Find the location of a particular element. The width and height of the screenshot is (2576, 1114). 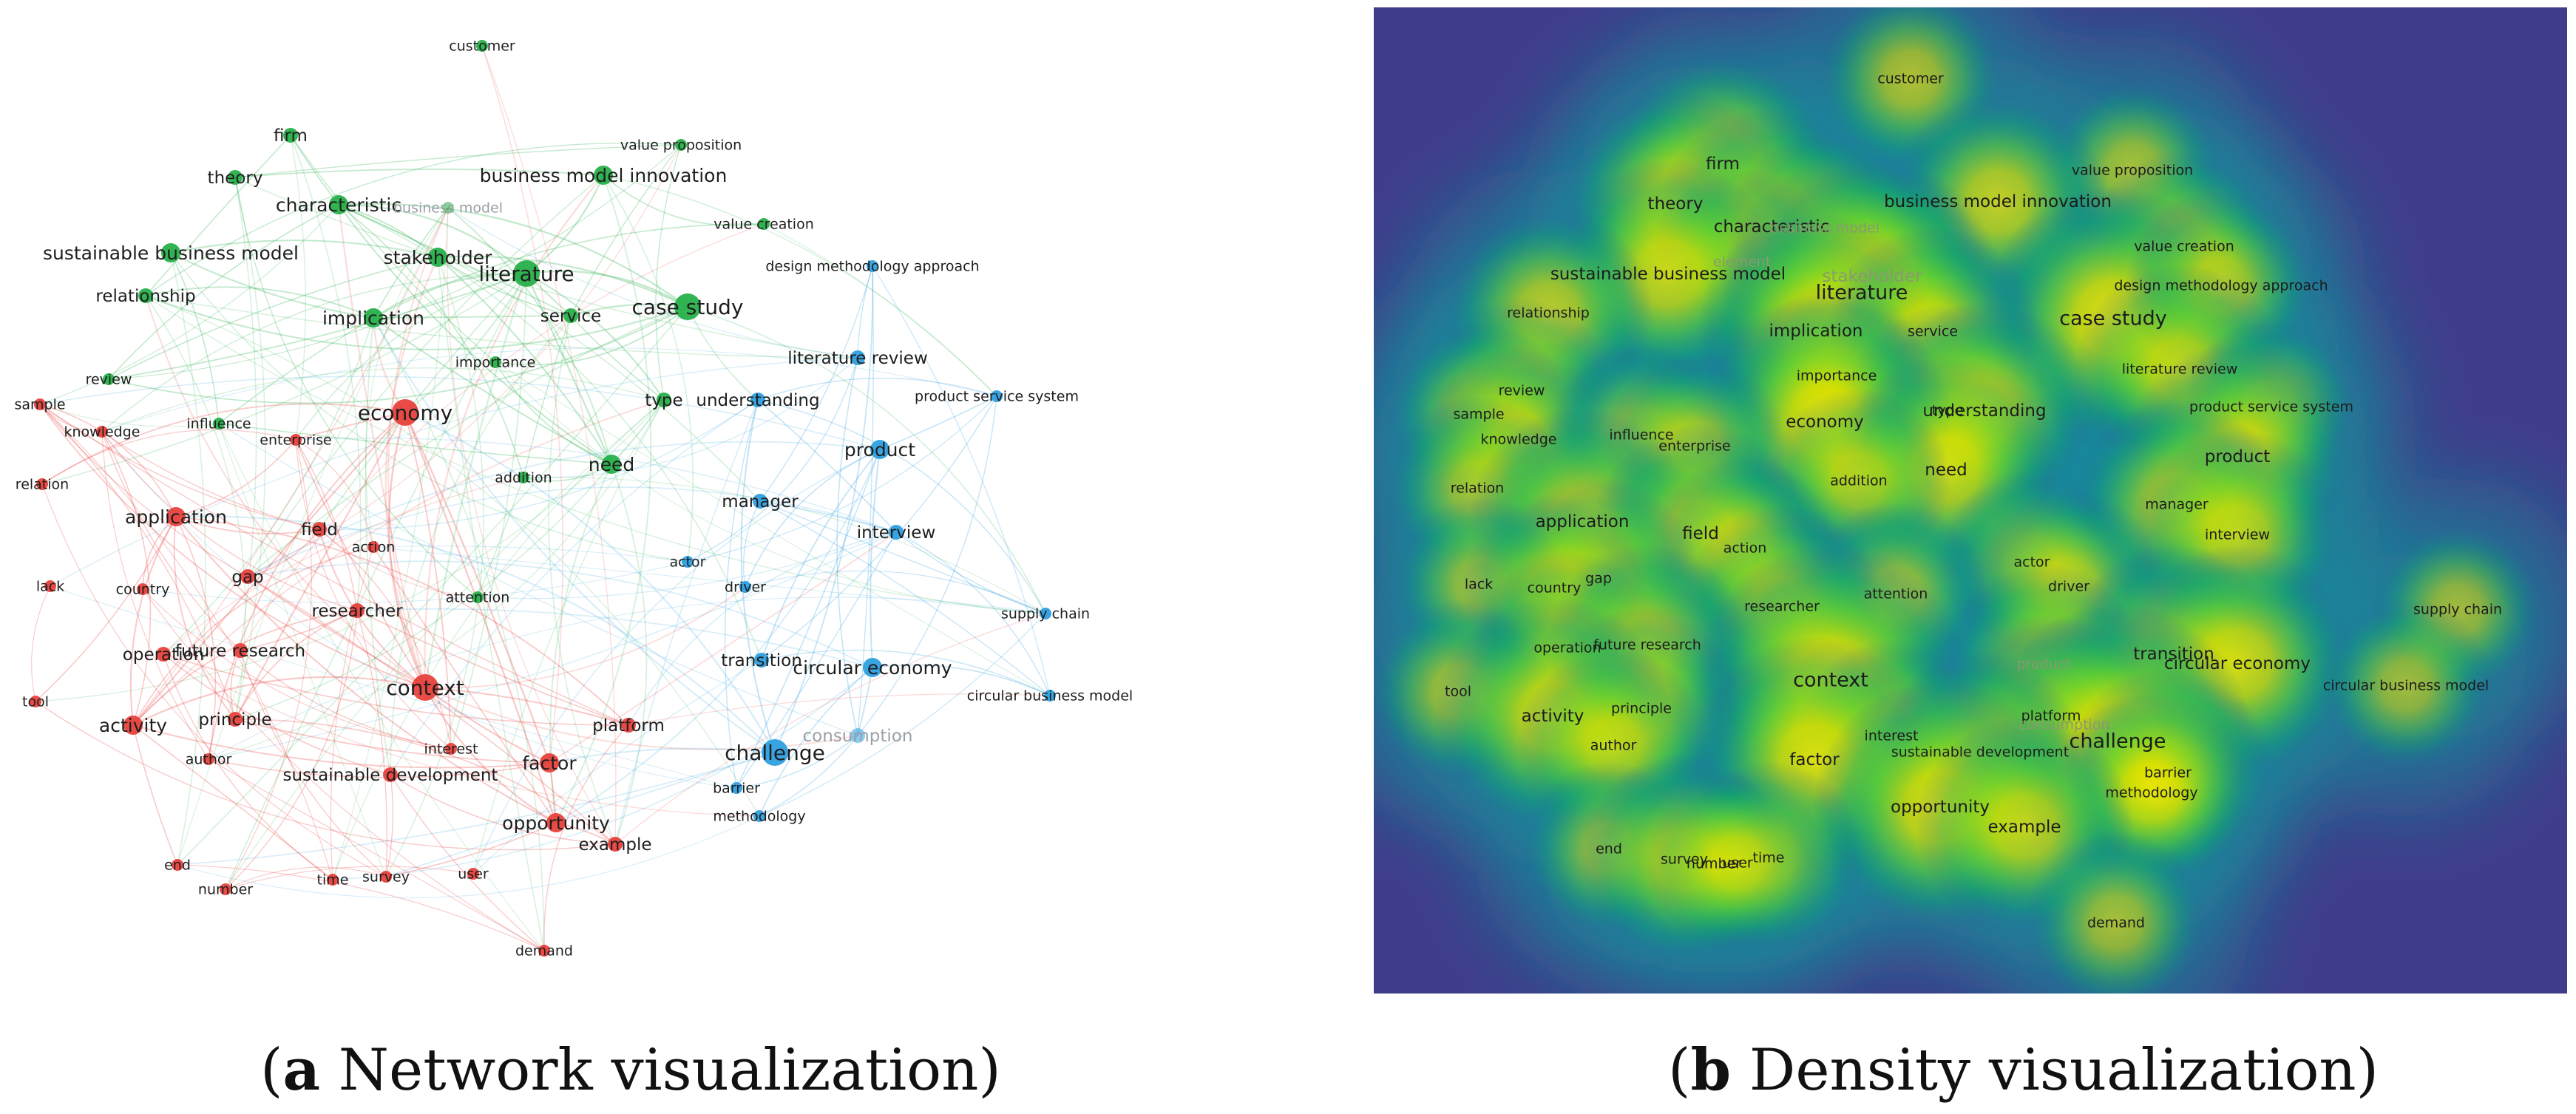

network-node-stakeholder is located at coordinates (437, 257).